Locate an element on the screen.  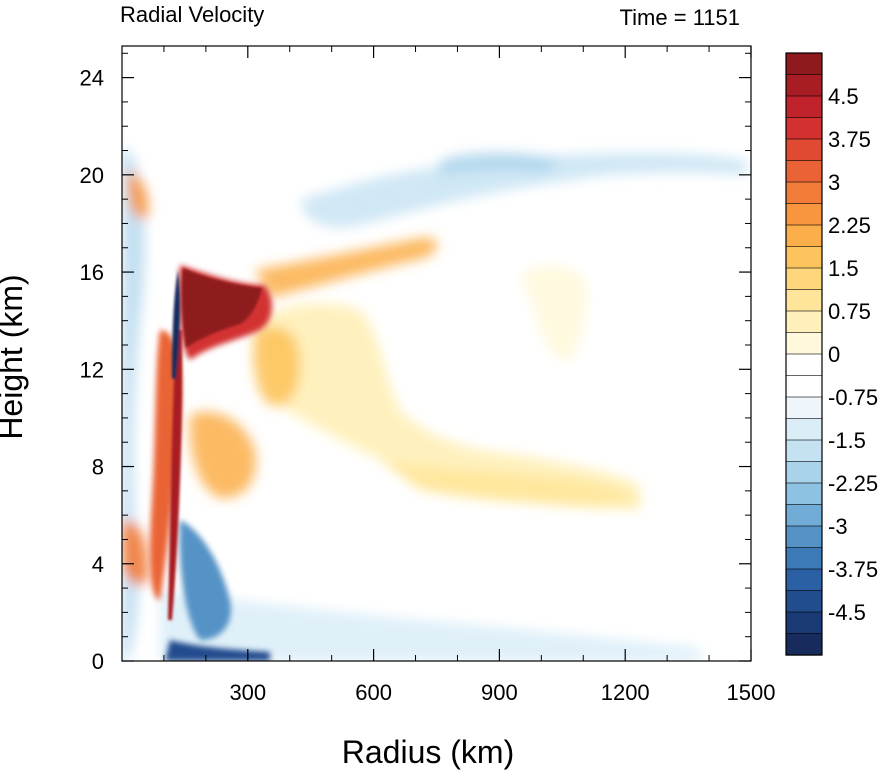
mid-orange-plume is located at coordinates (277, 366).